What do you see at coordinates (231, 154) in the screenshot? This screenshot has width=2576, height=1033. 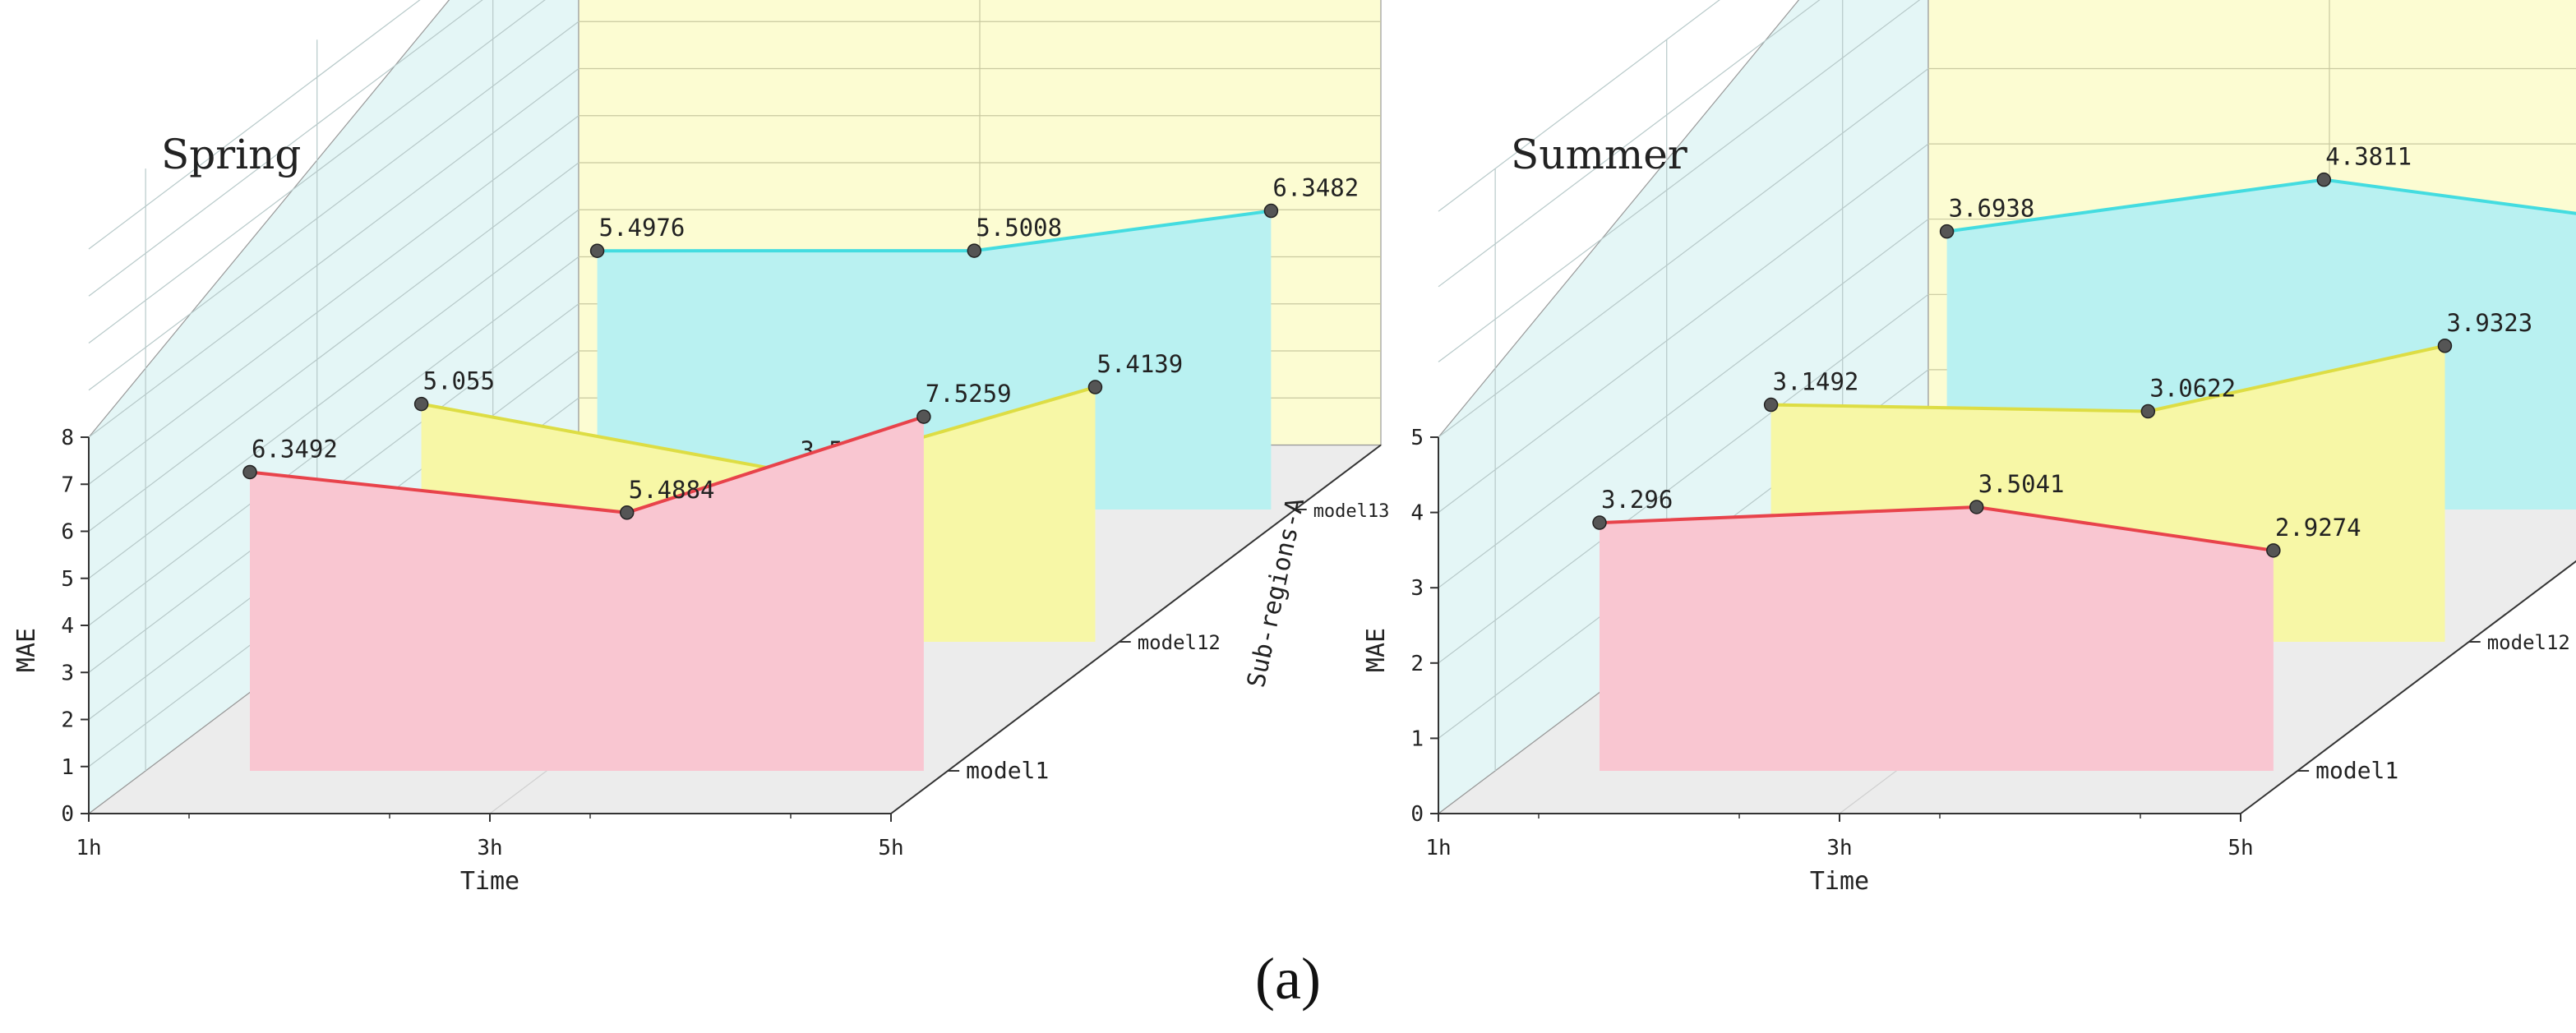 I see `chart-title: Spring` at bounding box center [231, 154].